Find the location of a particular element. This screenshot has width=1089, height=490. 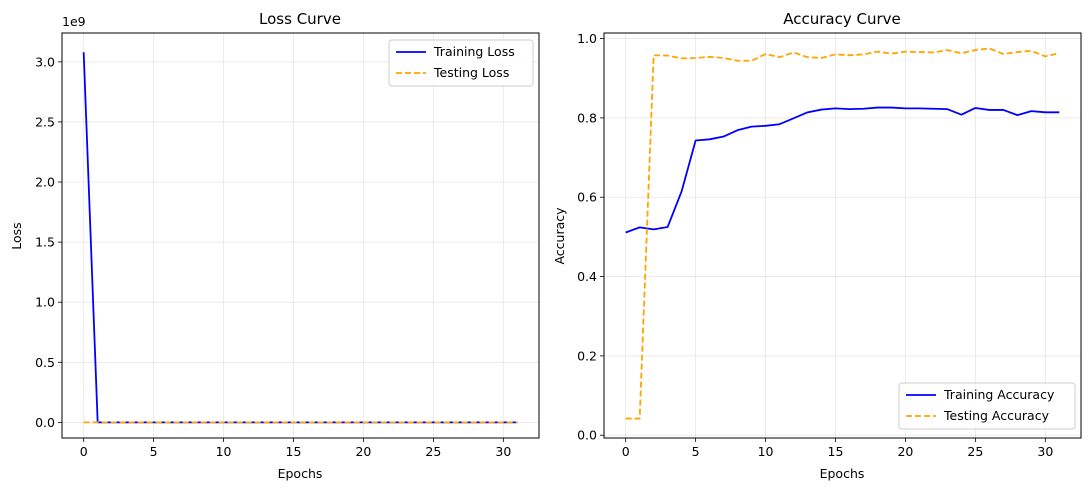

loss-y-tick-label: 0.0 is located at coordinates (45, 422).